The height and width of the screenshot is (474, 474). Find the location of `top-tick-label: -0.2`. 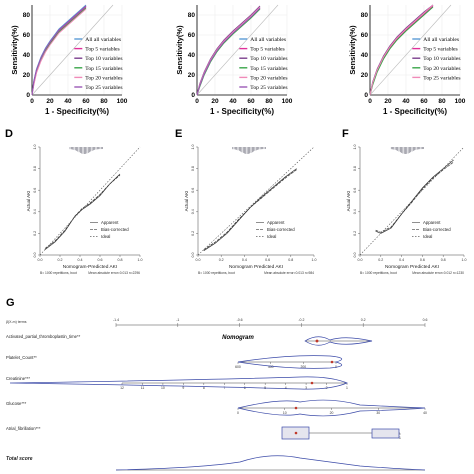

top-tick-label: -0.2 is located at coordinates (301, 320).